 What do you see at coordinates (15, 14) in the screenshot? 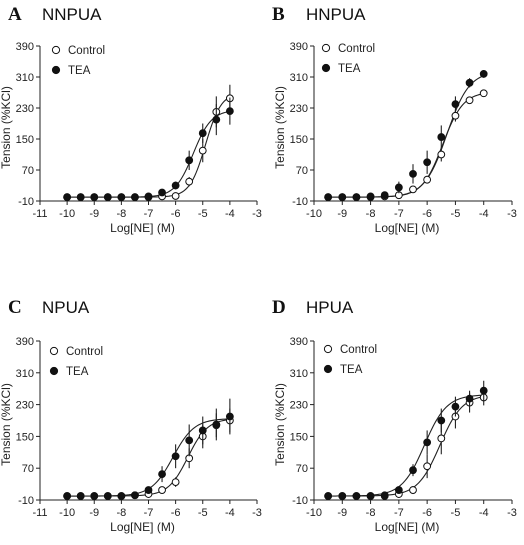
I see `panel-letter: A` at bounding box center [15, 14].